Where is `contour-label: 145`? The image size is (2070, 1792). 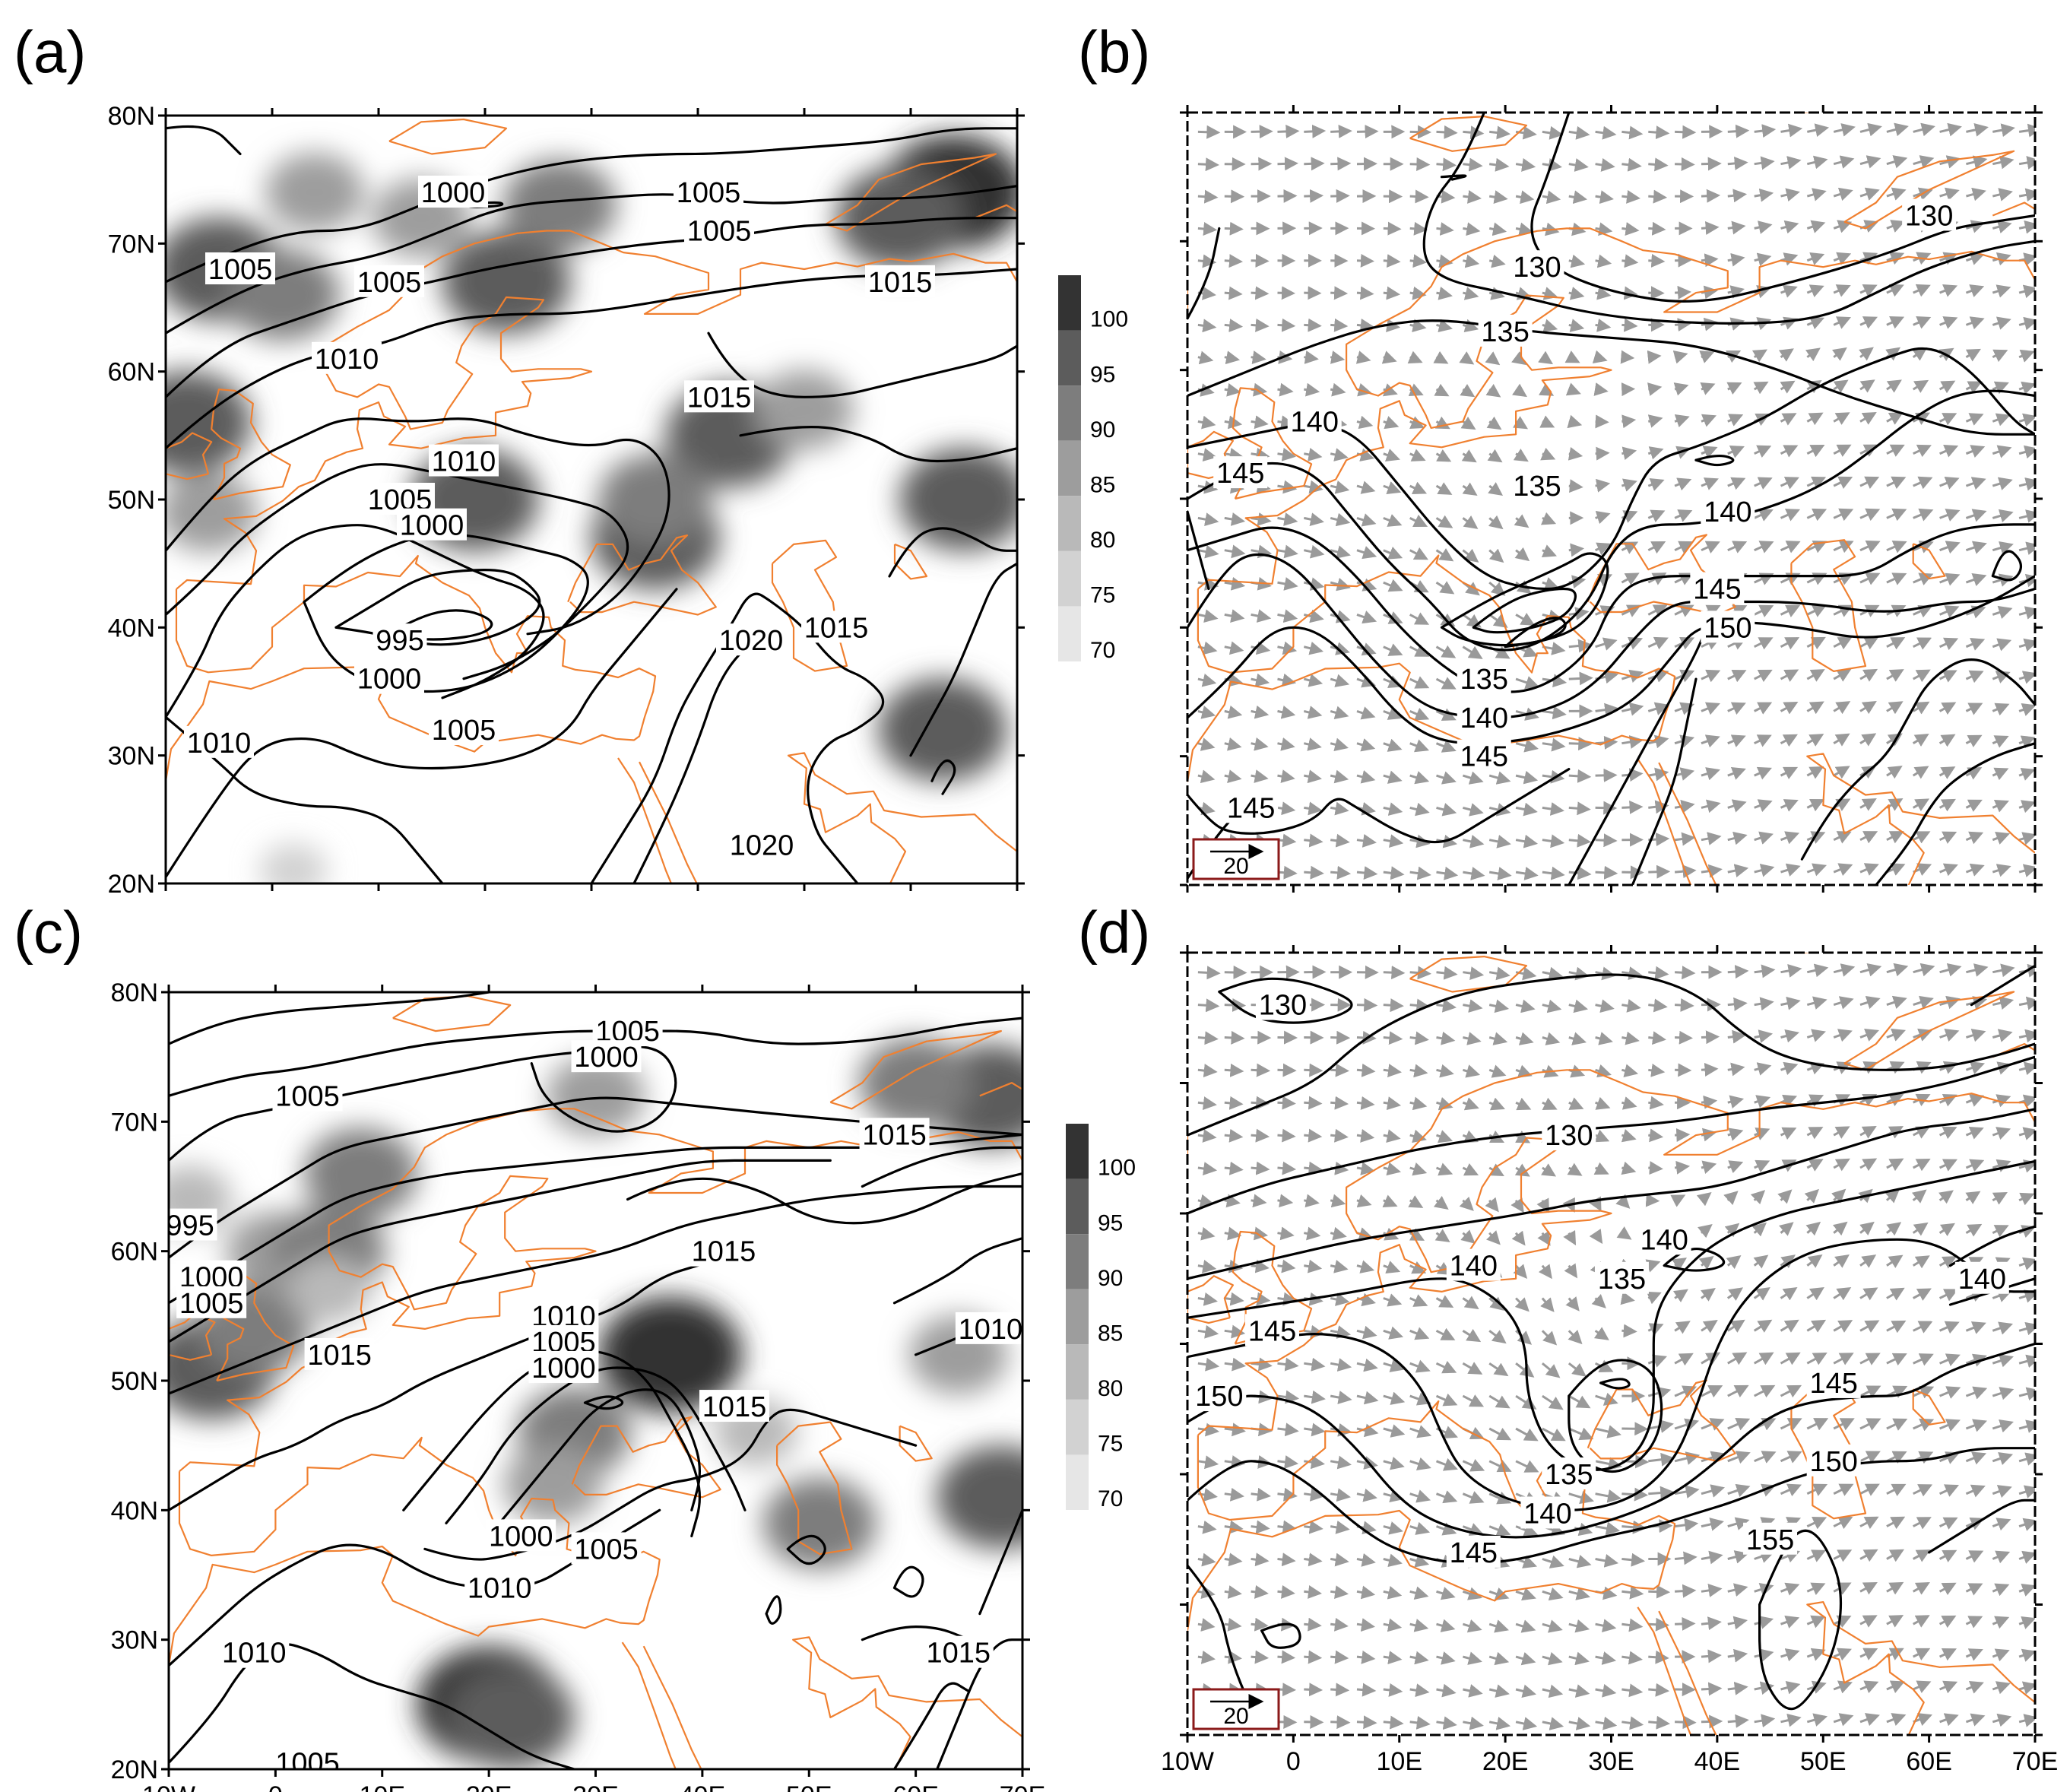
contour-label: 145 is located at coordinates (1474, 1553).